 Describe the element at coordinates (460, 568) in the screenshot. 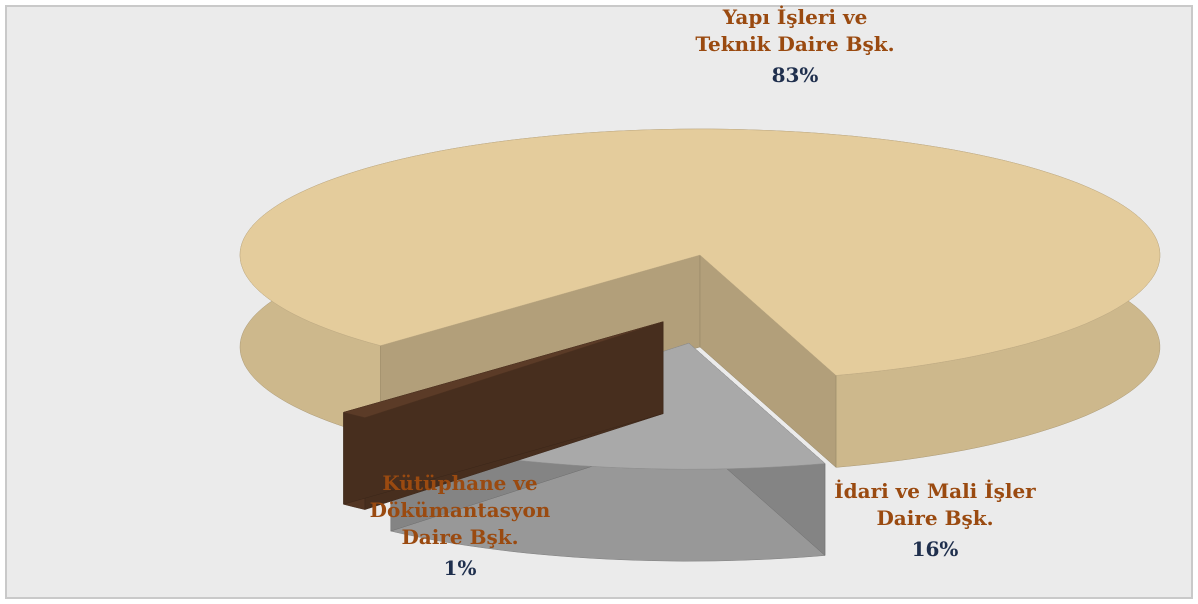

I see `slice-value-label: 1%` at that location.